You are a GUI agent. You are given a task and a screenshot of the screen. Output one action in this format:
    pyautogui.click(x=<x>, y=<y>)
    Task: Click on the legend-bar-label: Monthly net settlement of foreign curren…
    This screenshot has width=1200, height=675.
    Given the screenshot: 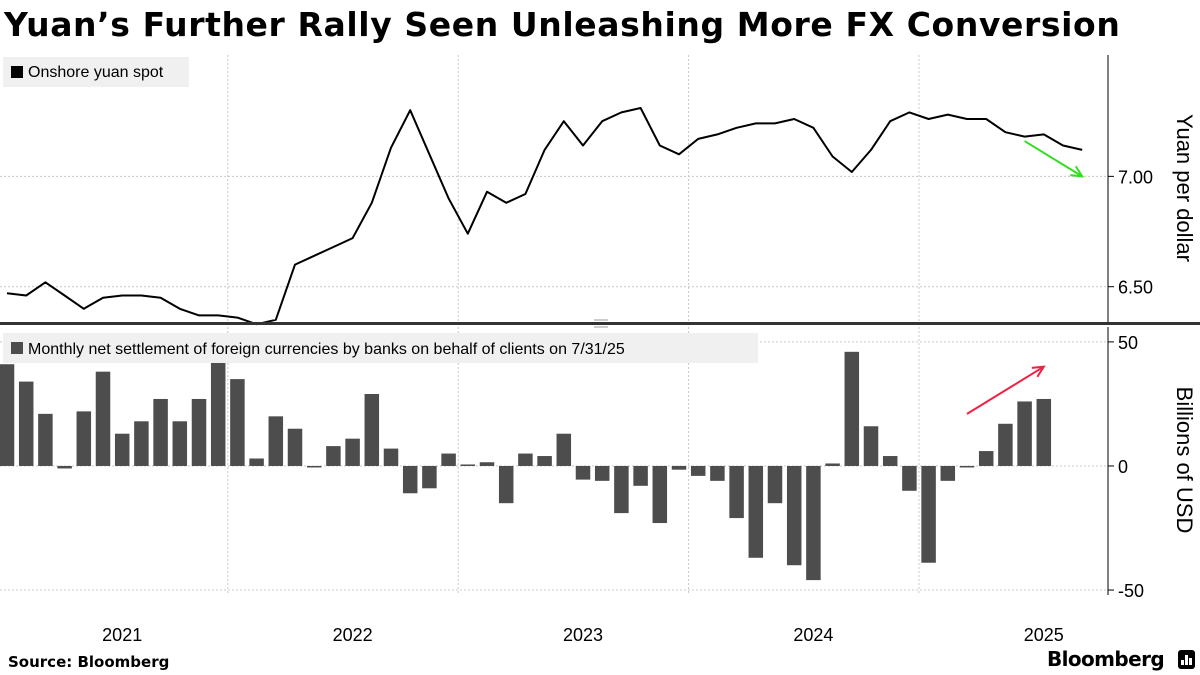 What is the action you would take?
    pyautogui.click(x=326, y=349)
    